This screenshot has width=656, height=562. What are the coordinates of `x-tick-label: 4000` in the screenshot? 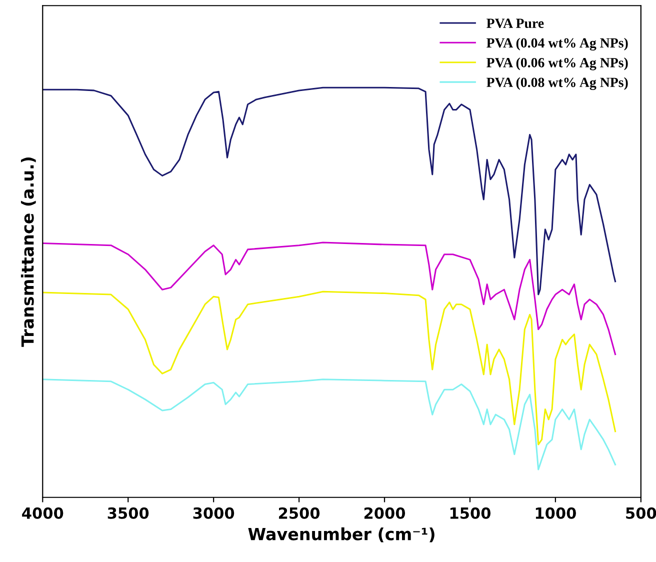 It's located at (43, 513).